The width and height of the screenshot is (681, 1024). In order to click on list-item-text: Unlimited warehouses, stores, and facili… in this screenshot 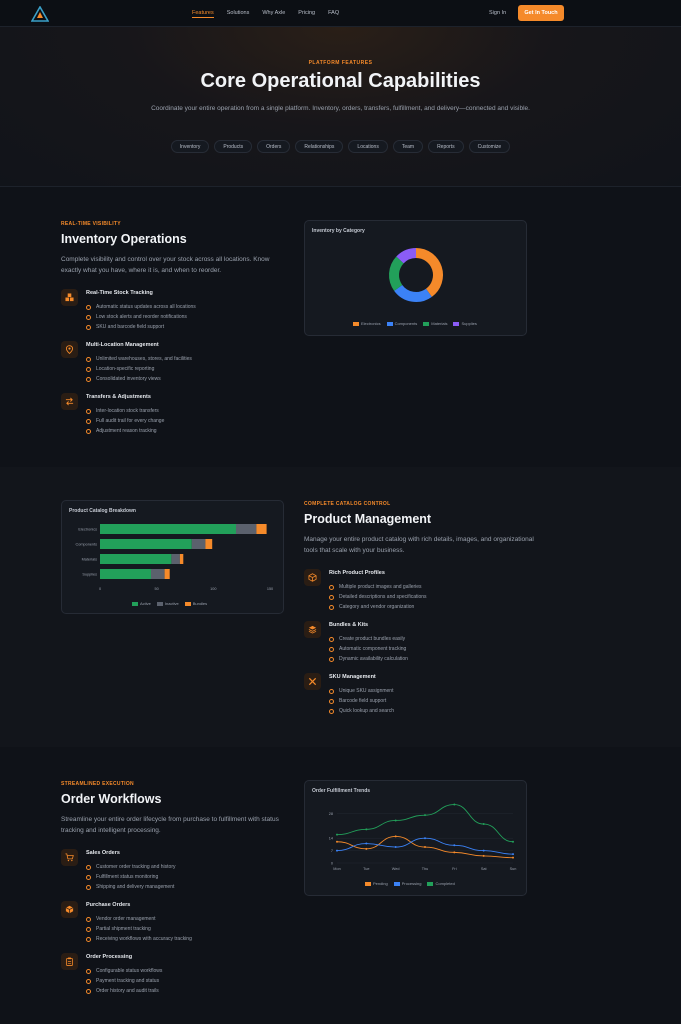, I will do `click(144, 359)`.